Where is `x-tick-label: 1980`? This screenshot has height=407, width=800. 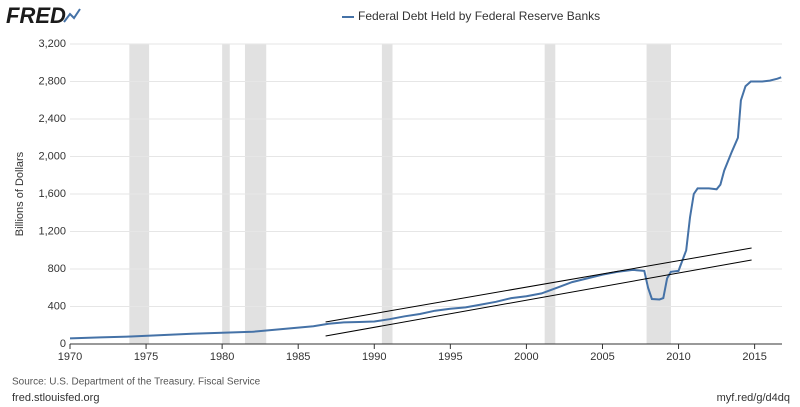
x-tick-label: 1980 is located at coordinates (222, 357).